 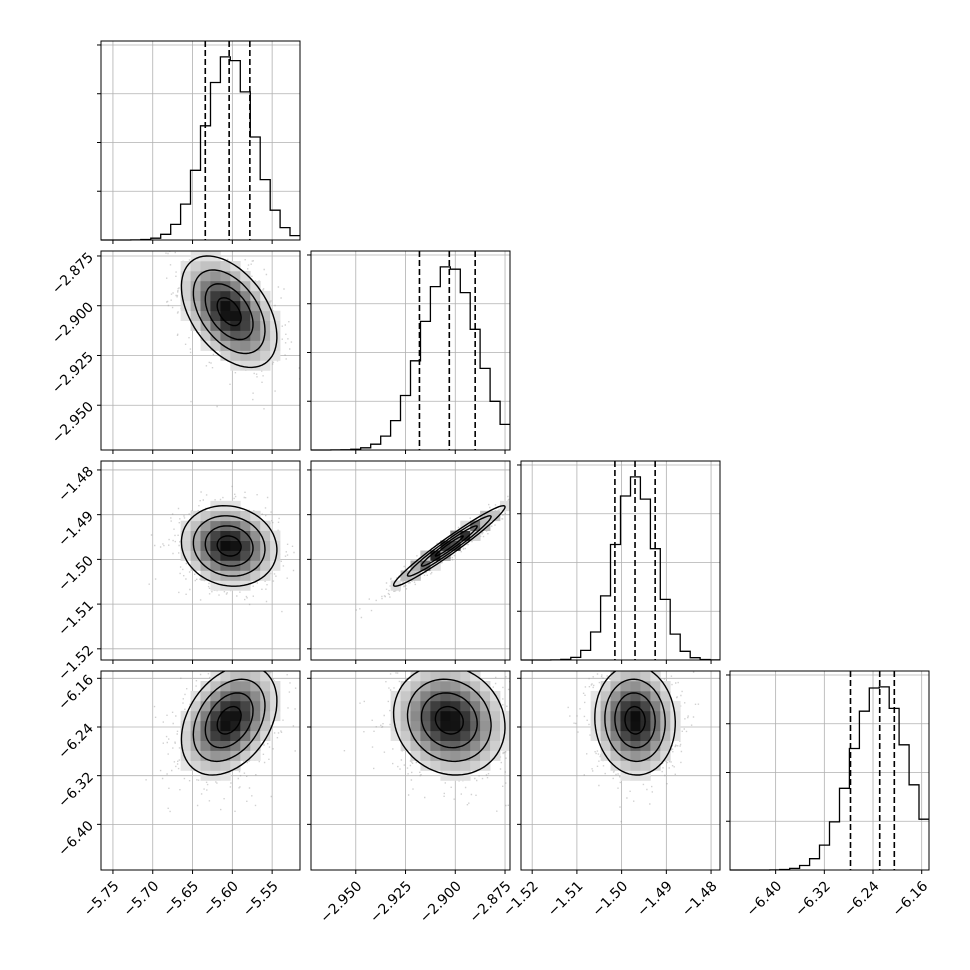 I want to click on x-tick-label: −2.925, so click(x=391, y=902).